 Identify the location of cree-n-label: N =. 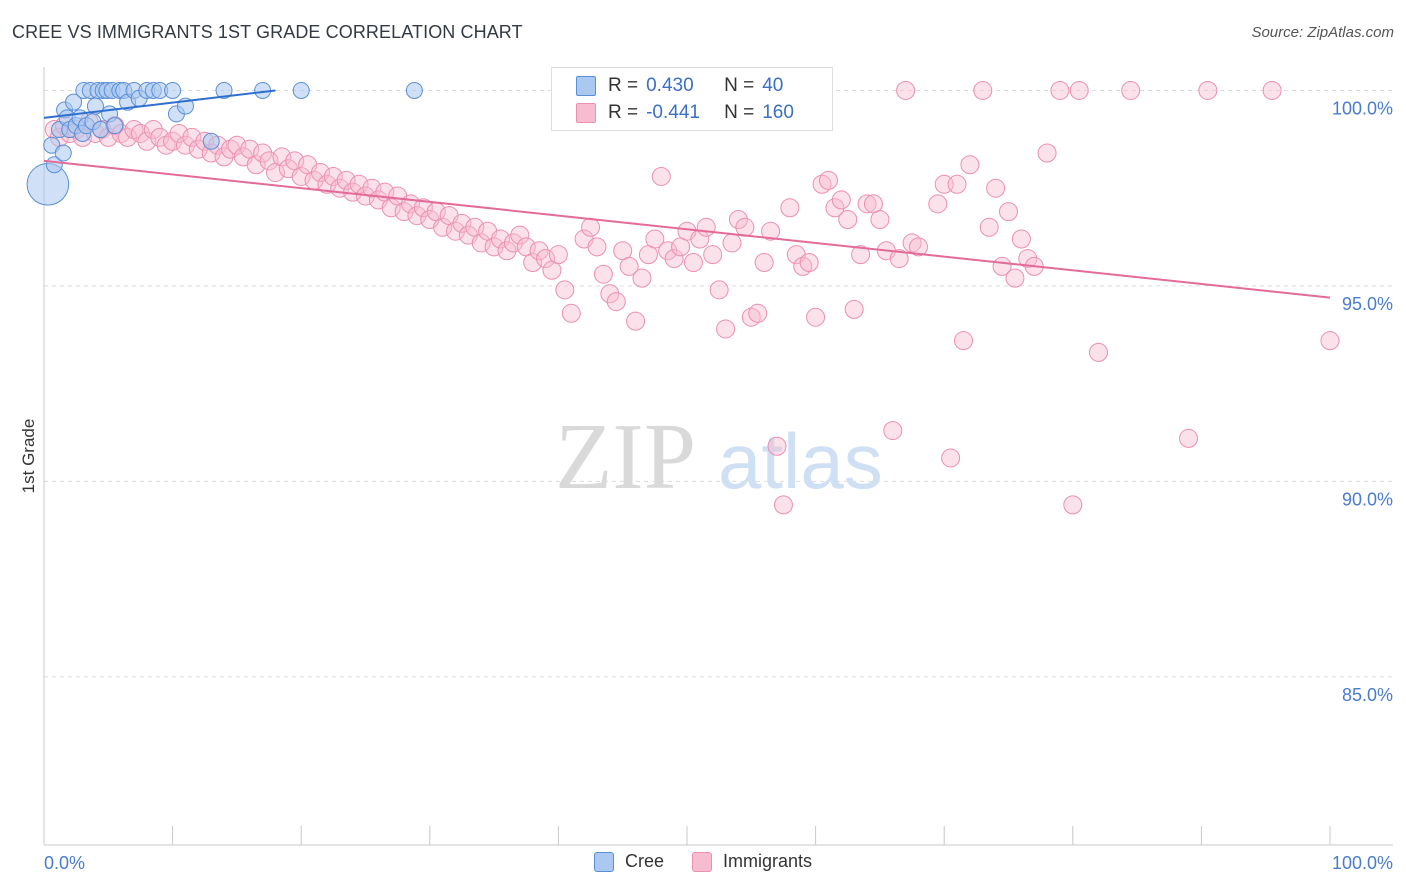
(739, 85).